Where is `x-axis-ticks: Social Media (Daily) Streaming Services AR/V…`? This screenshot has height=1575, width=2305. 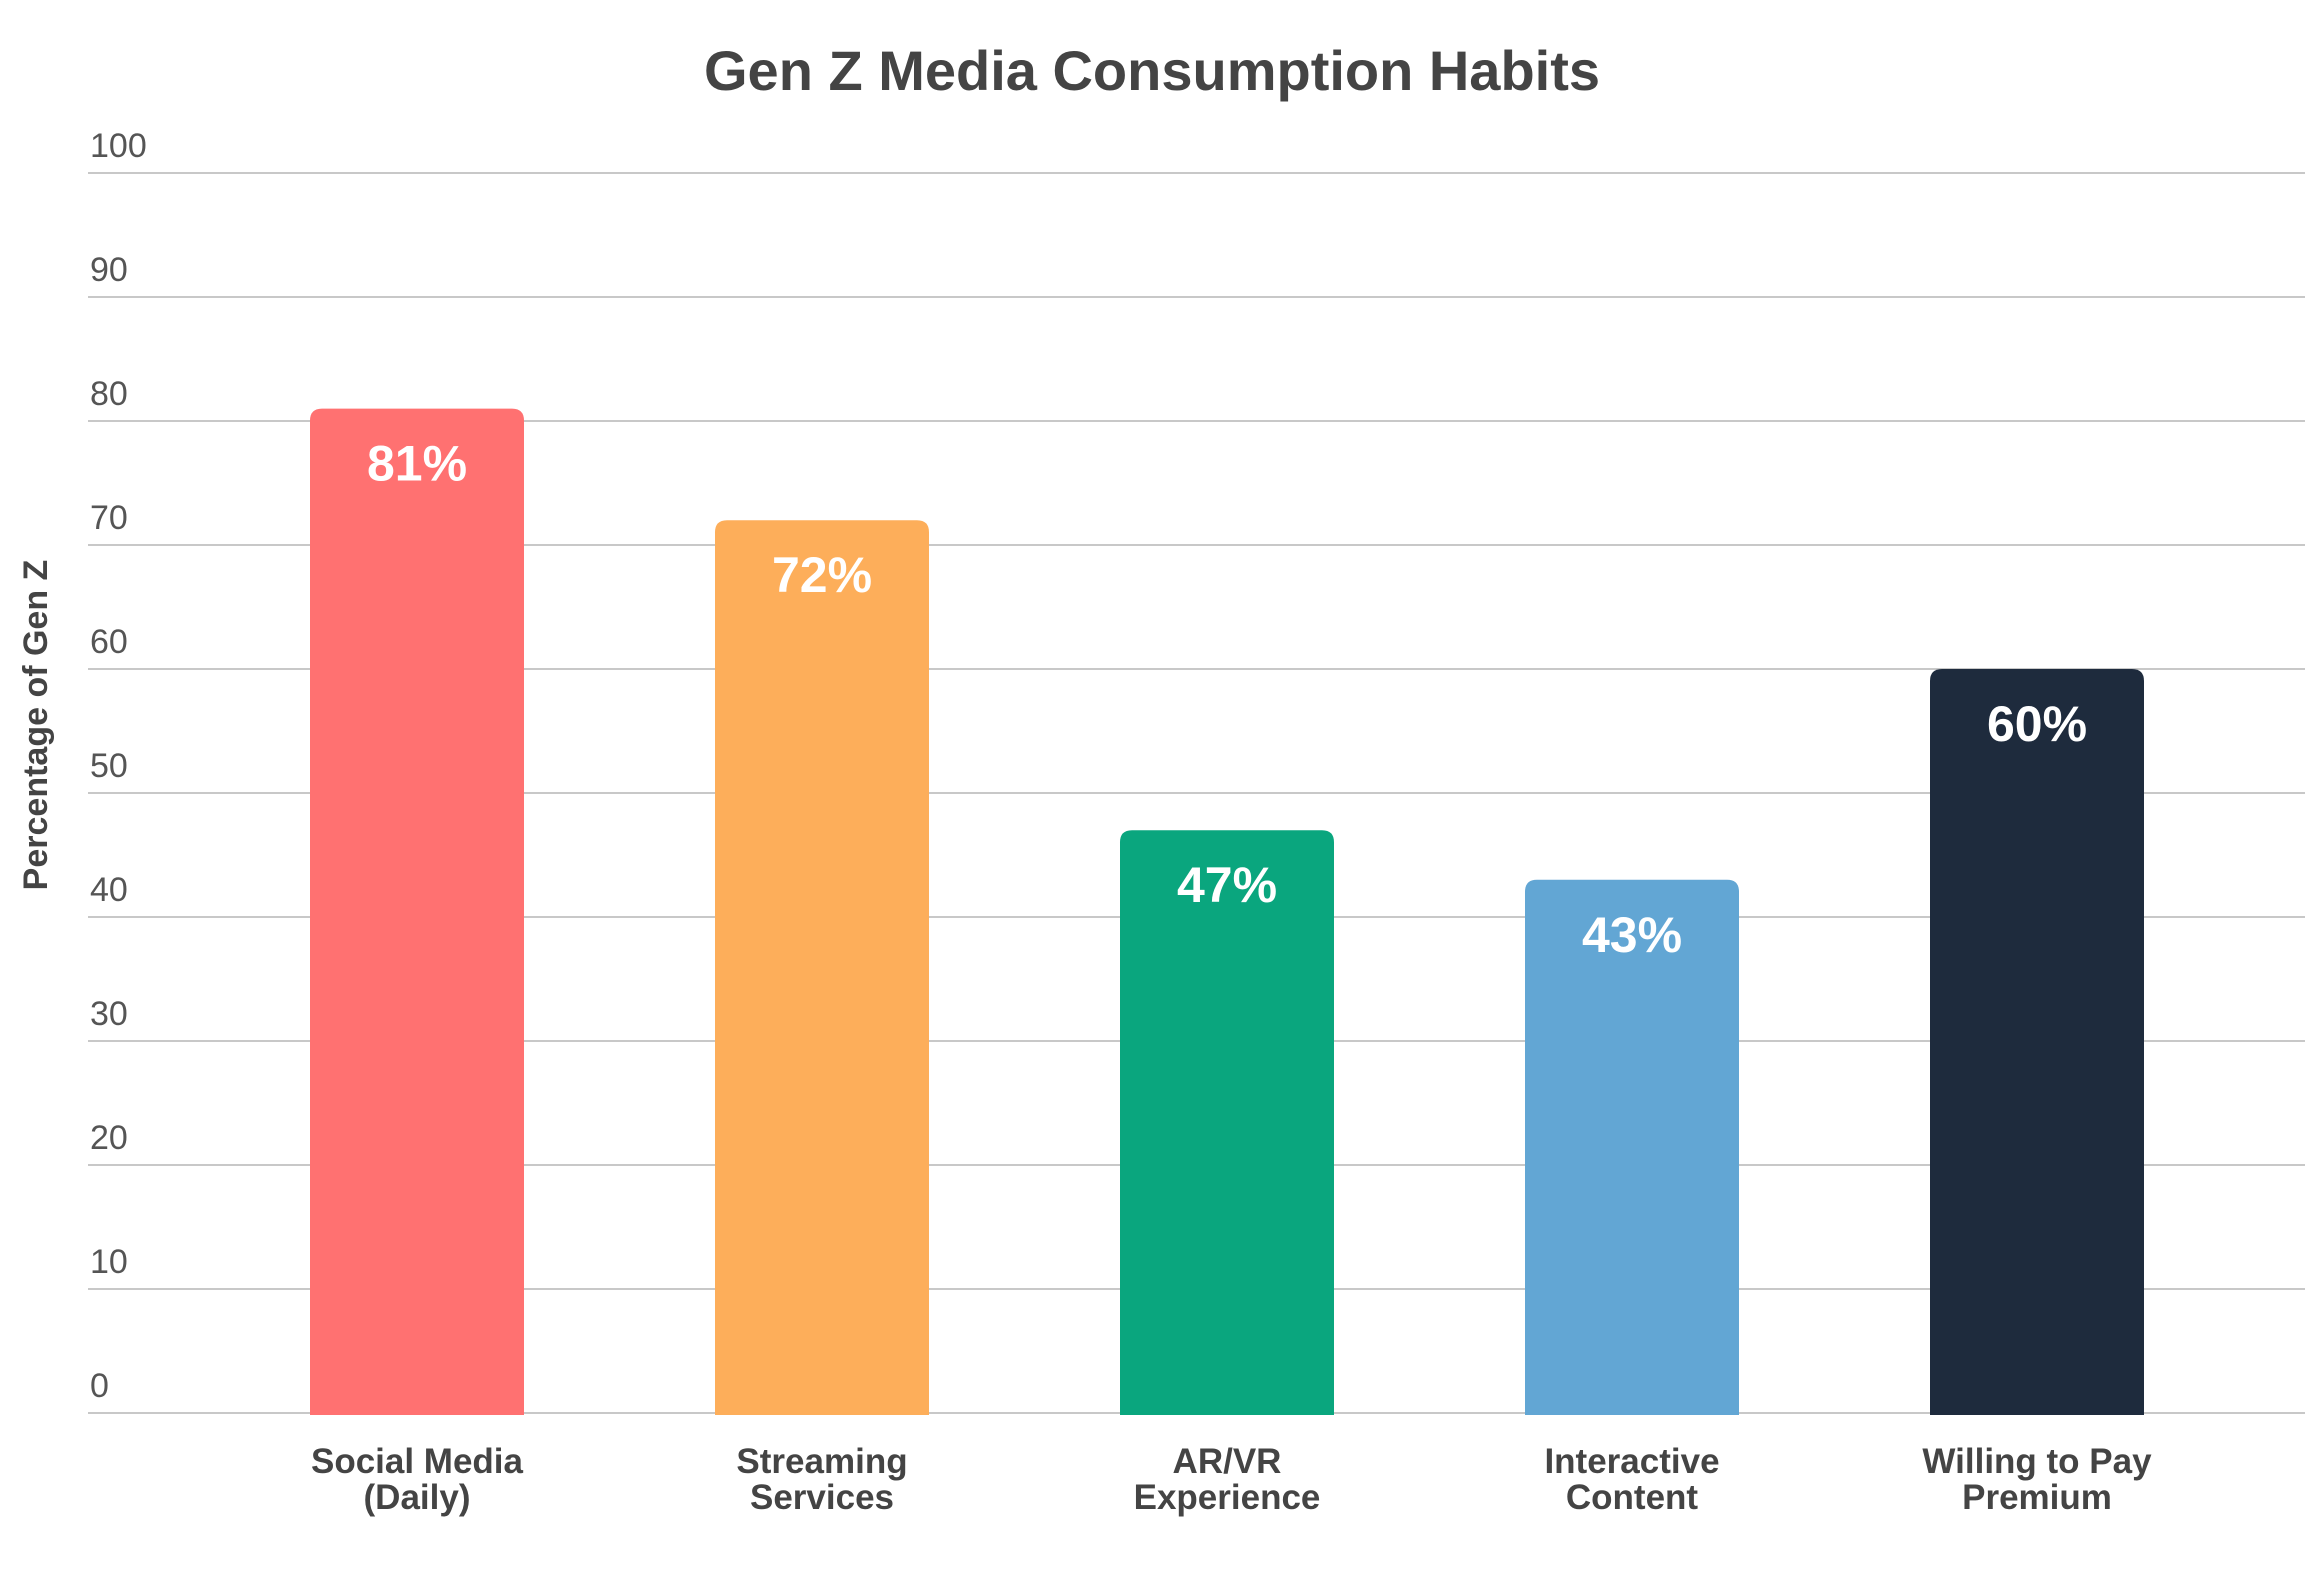 x-axis-ticks: Social Media (Daily) Streaming Services AR/V… is located at coordinates (1231, 1479).